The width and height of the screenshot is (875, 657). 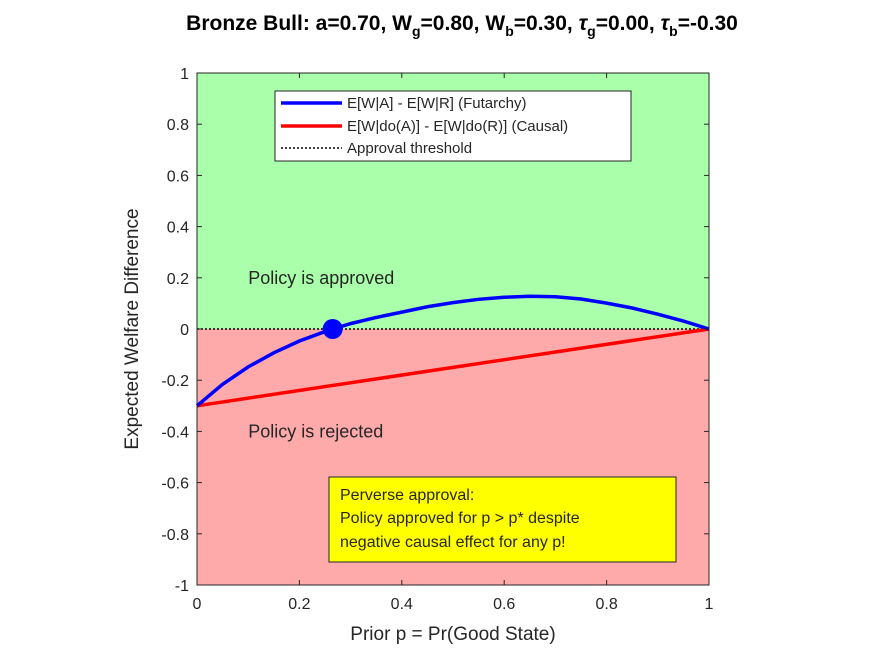 What do you see at coordinates (178, 176) in the screenshot?
I see `y-tick-label: 0.6` at bounding box center [178, 176].